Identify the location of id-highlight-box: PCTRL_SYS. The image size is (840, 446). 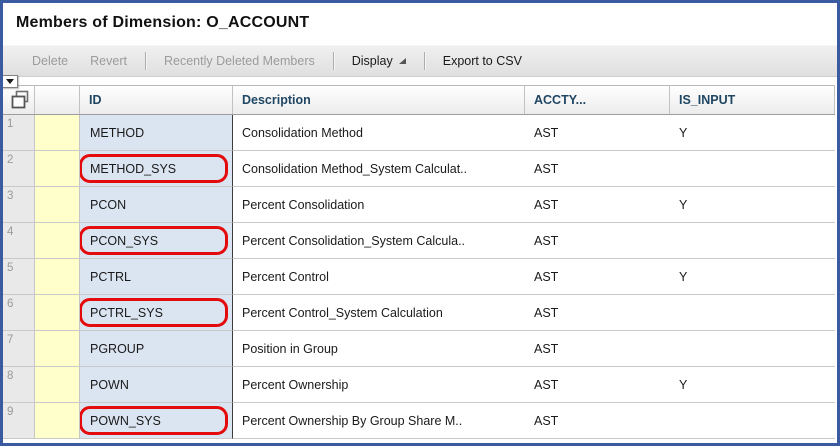
(154, 312).